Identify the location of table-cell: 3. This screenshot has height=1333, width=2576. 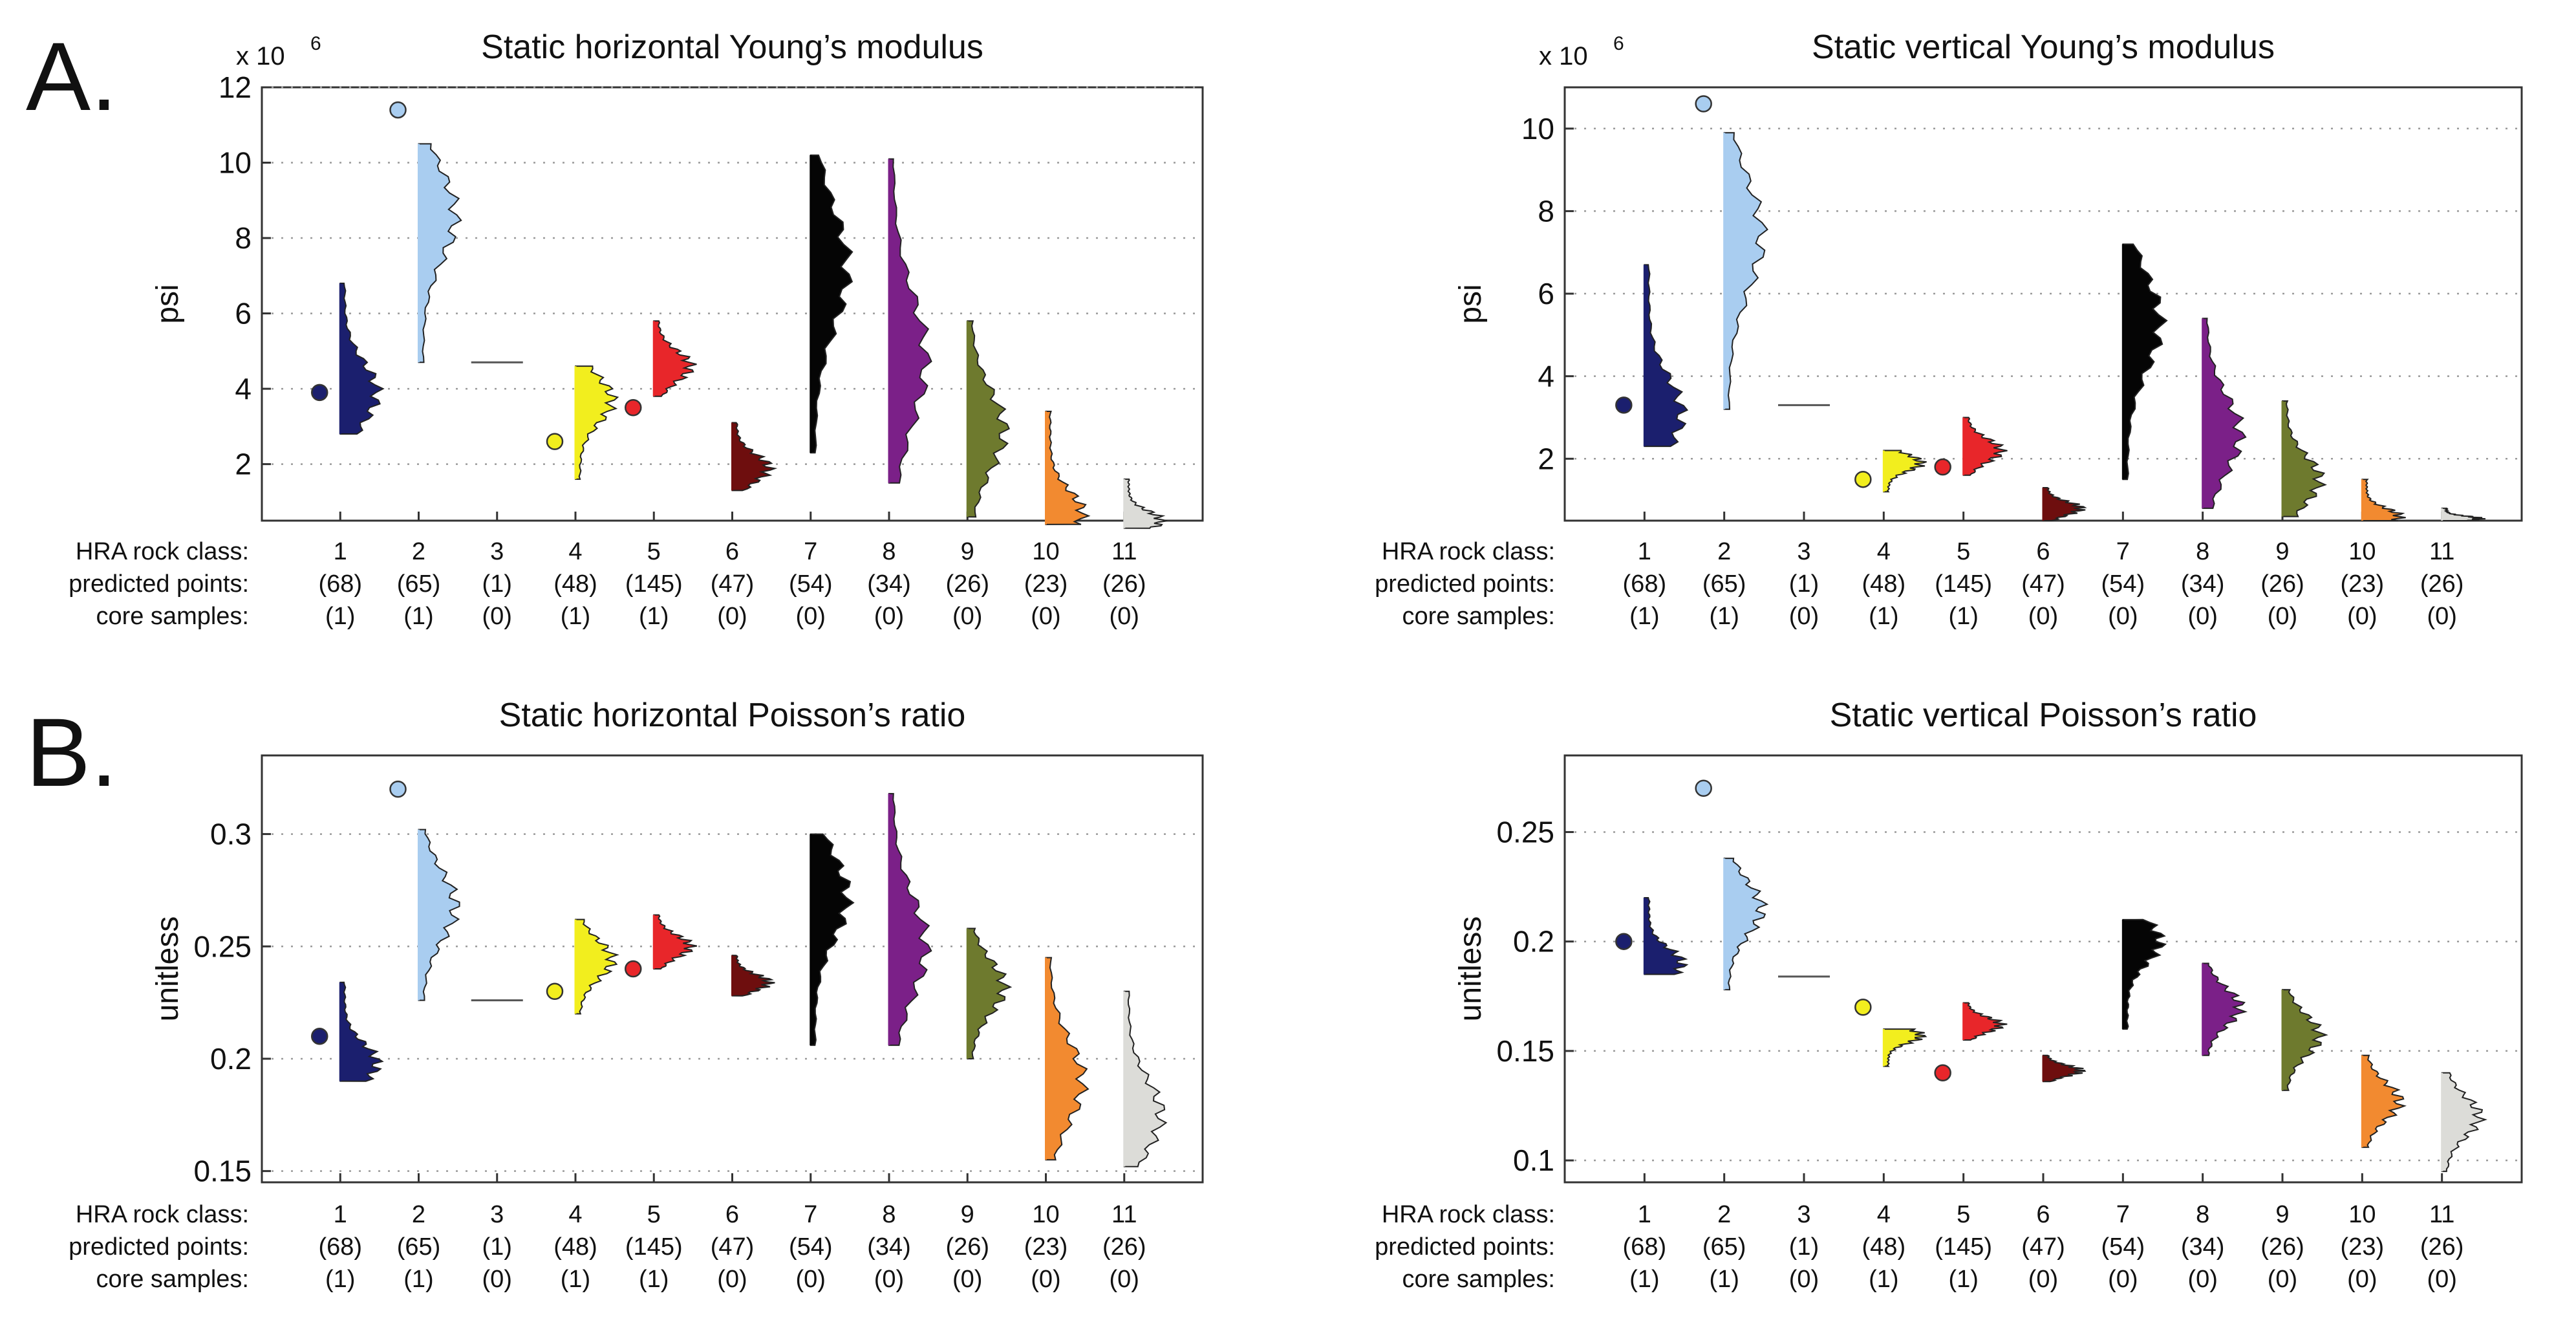
(1803, 551).